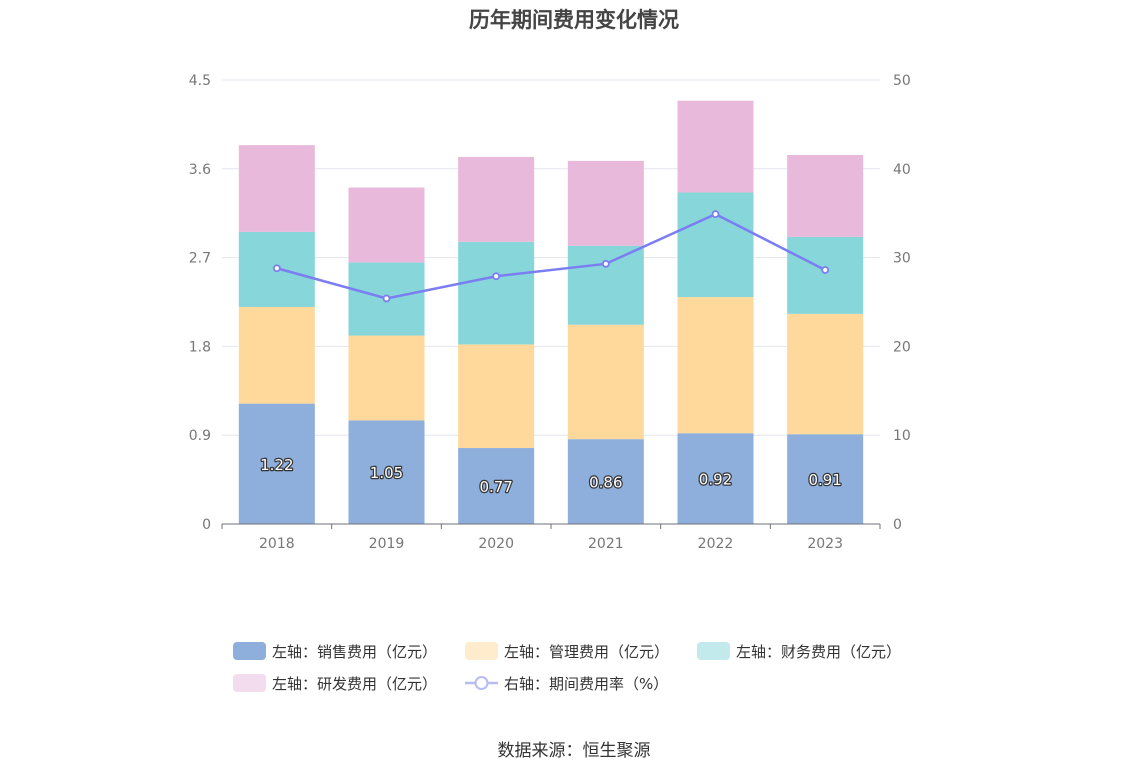 The width and height of the screenshot is (1148, 776). What do you see at coordinates (200, 170) in the screenshot?
I see `y-left-tick-label: 3.6` at bounding box center [200, 170].